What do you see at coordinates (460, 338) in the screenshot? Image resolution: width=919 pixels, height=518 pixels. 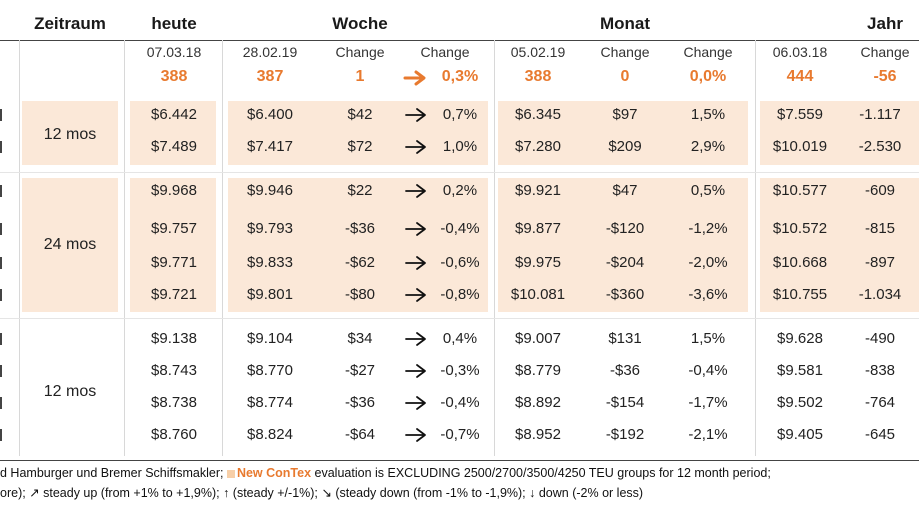 I see `cell-woche-change-pct: 0,4%` at bounding box center [460, 338].